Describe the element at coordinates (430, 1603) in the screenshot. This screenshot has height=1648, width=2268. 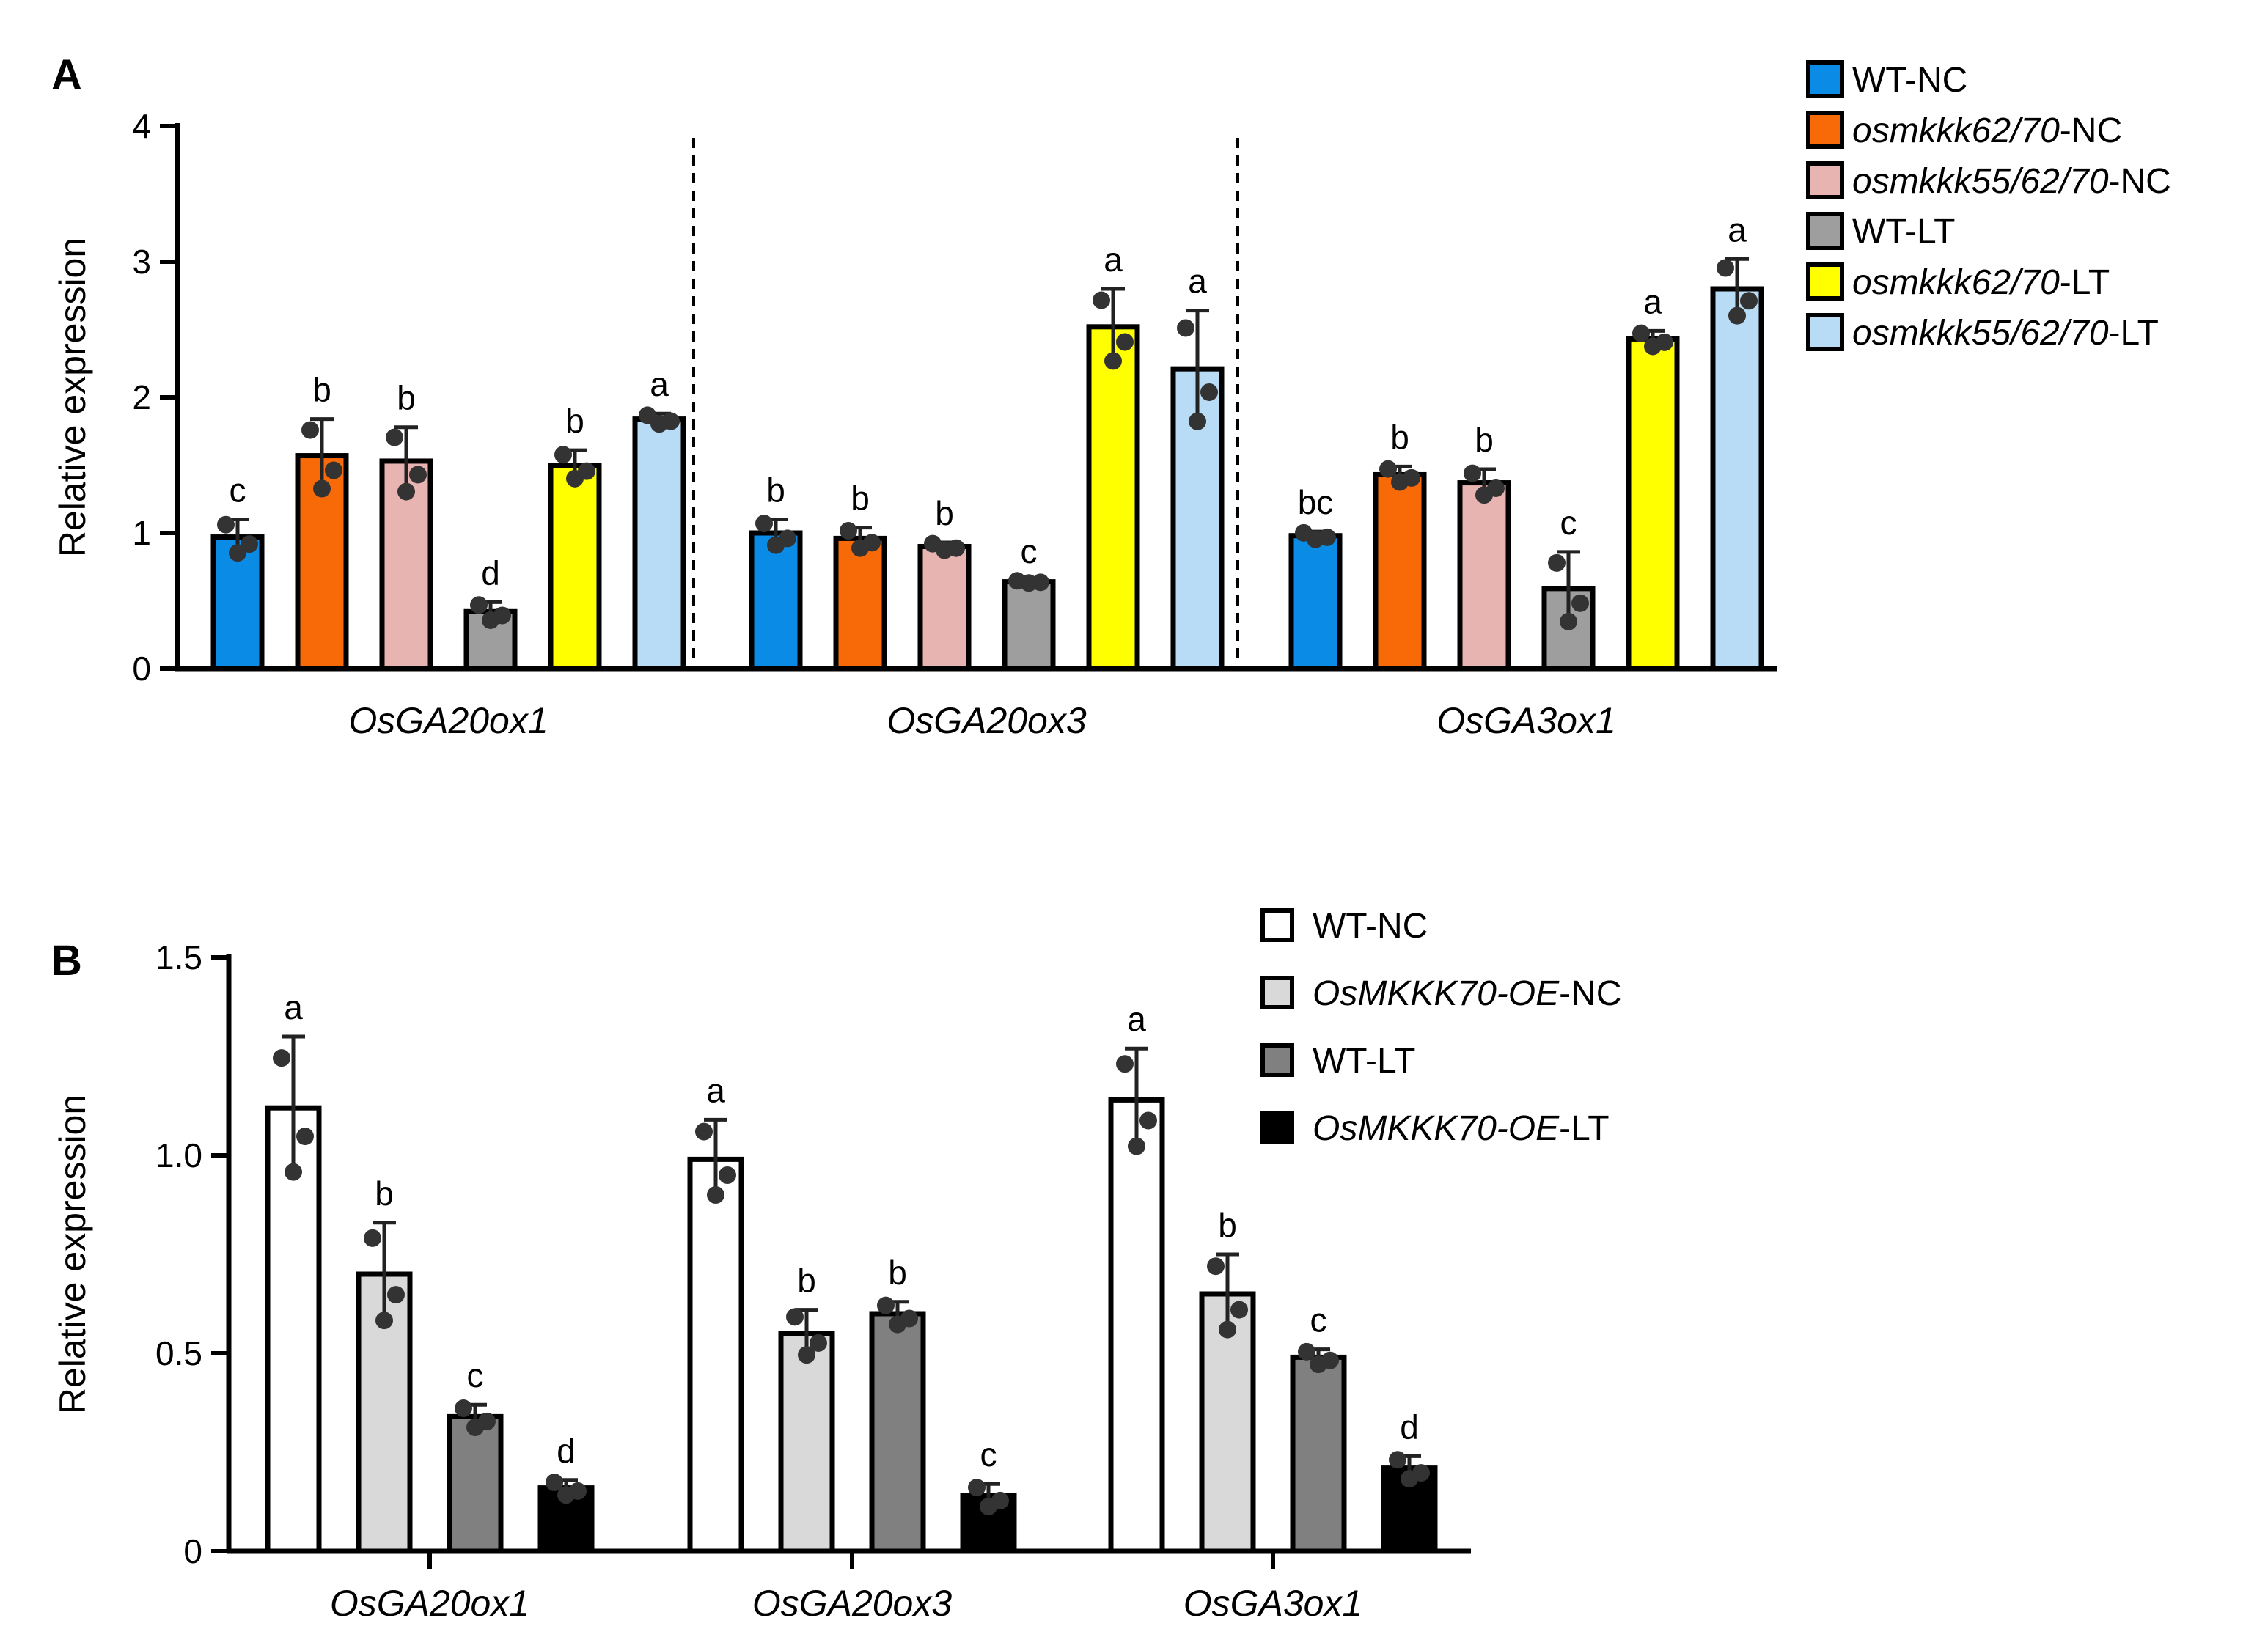
I see `x-tick-label: OsGA20ox1` at that location.